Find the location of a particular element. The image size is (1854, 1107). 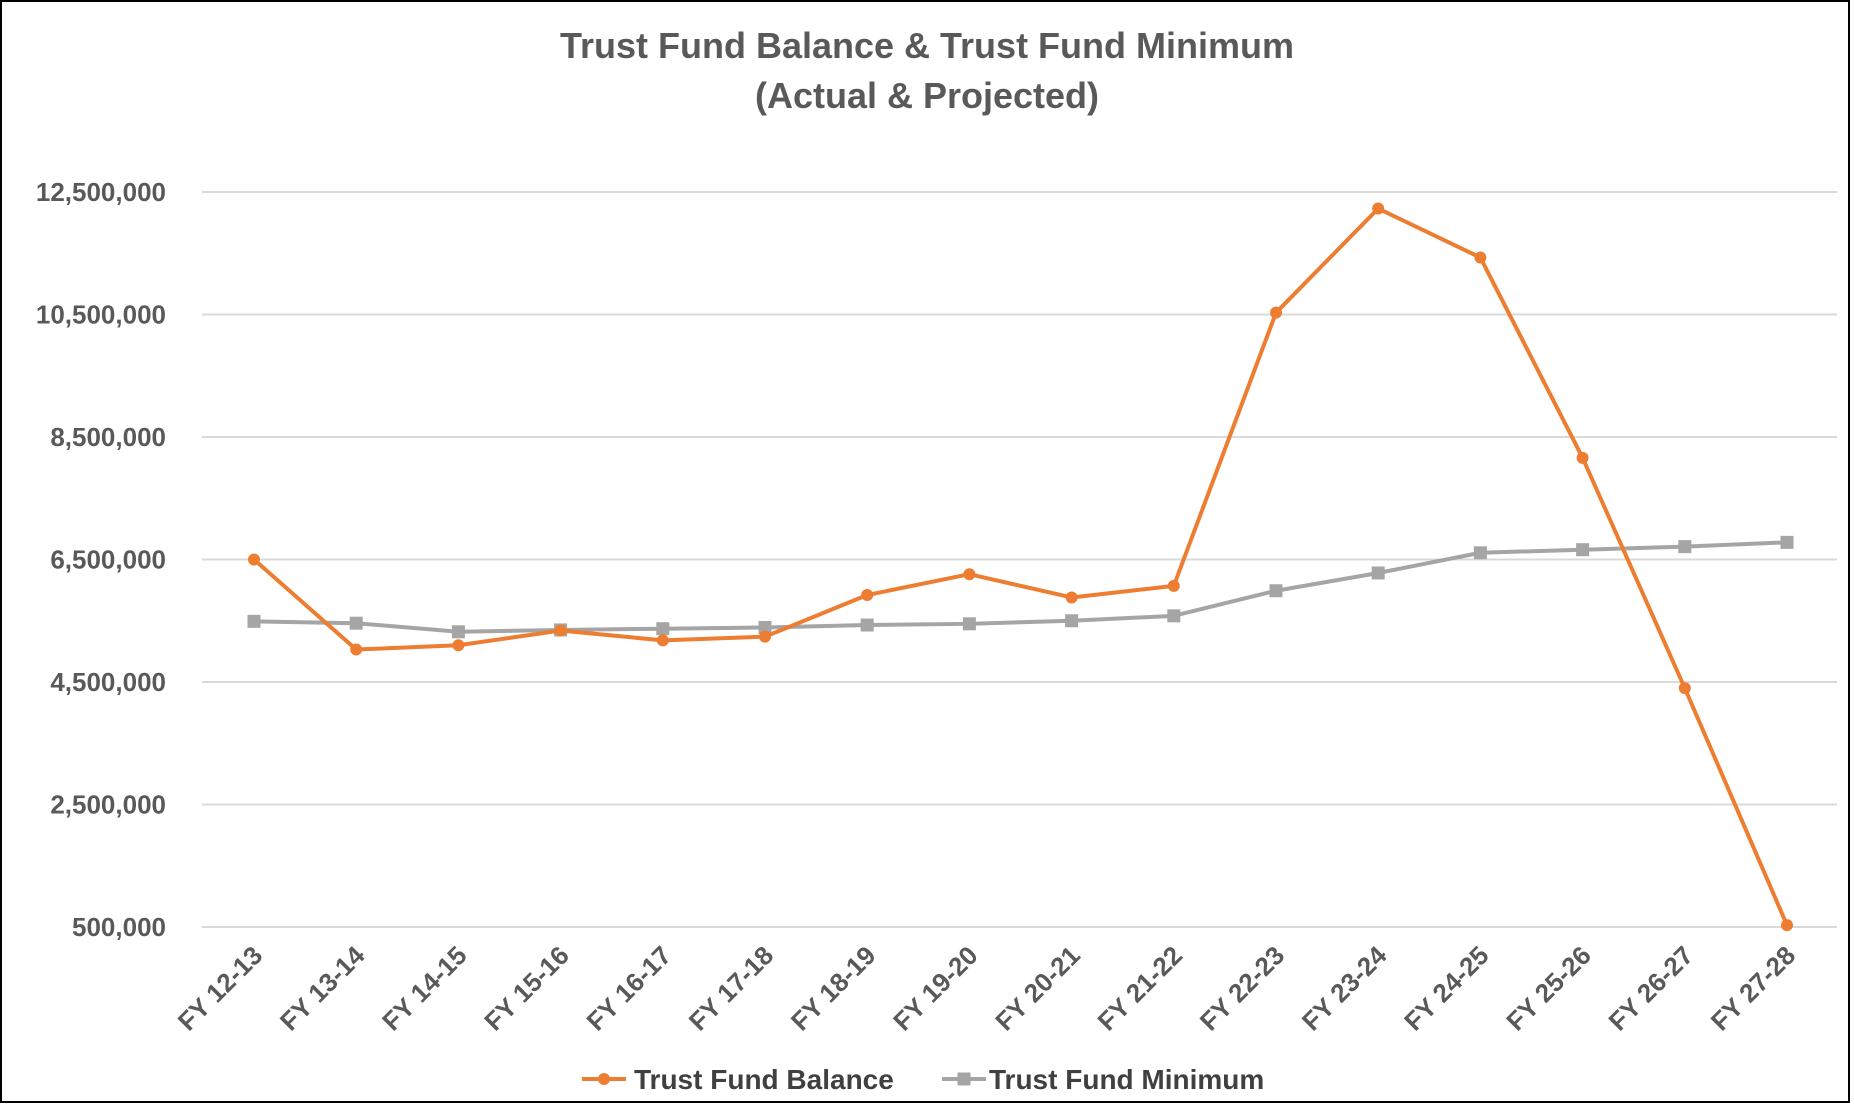

y-tick-label: 2,500,000 is located at coordinates (108, 805).